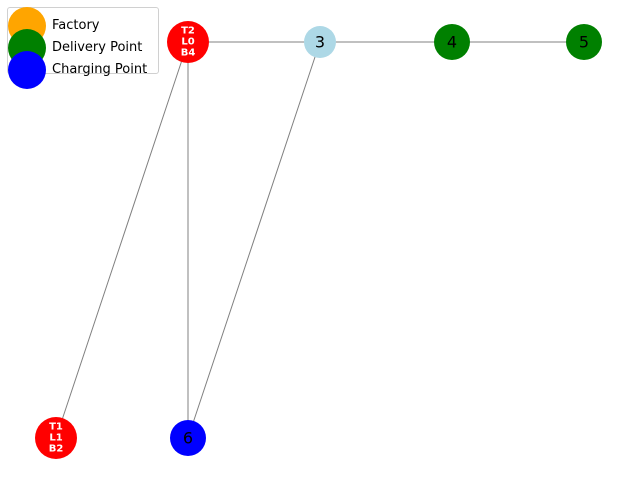 The width and height of the screenshot is (640, 480). I want to click on node-label-truck-node-a-line-1: L0, so click(187, 42).